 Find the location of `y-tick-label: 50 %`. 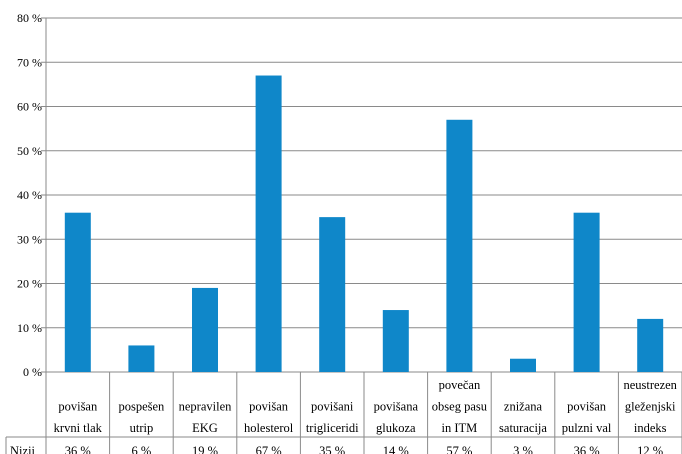

y-tick-label: 50 % is located at coordinates (29, 151).